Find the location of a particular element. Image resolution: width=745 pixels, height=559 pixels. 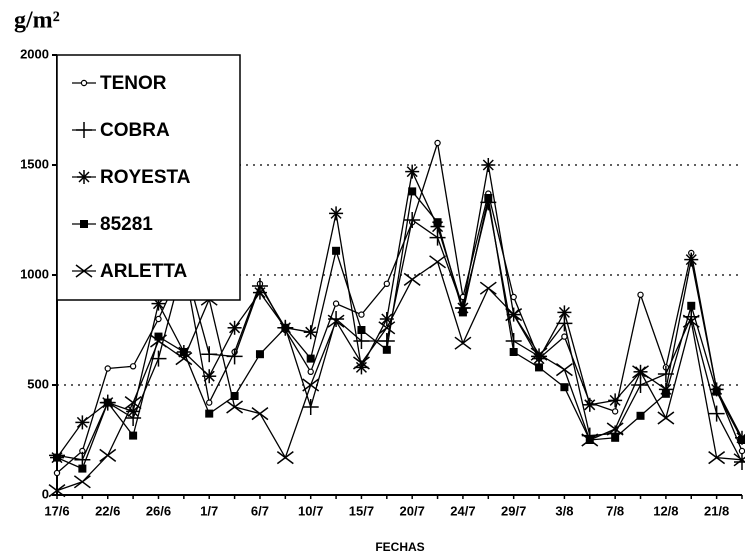

x-tick-label: 22/6 is located at coordinates (107, 510).